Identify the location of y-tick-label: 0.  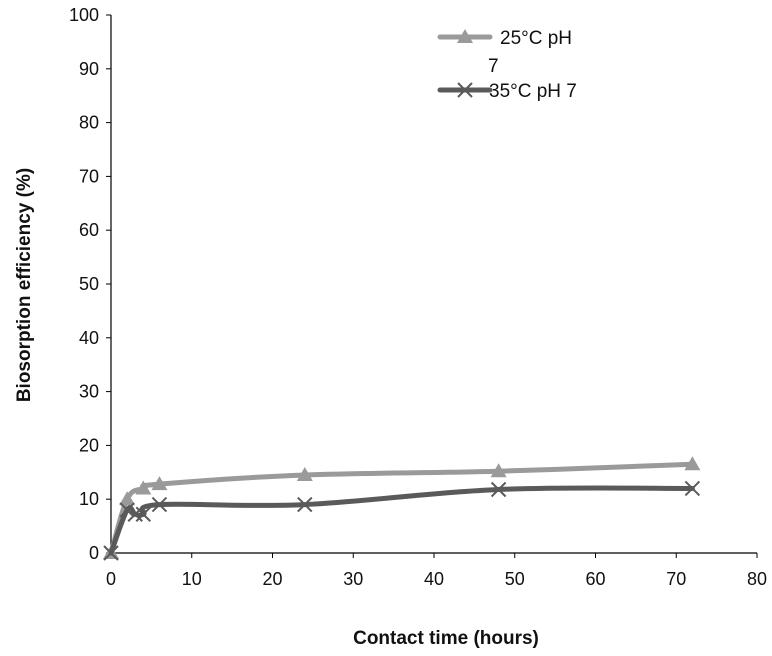
(94, 553).